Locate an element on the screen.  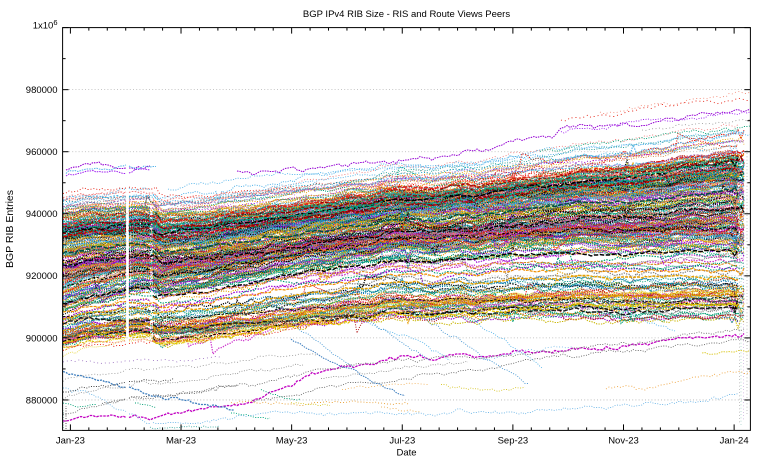
svg-text: Jul-23 is located at coordinates (402, 441).